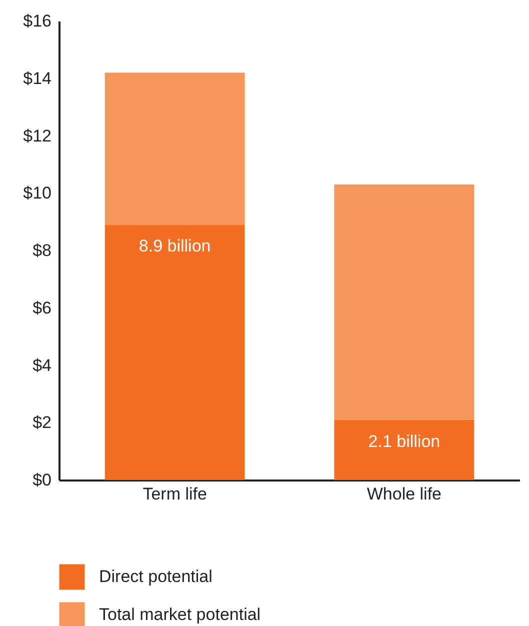  I want to click on y-tick-label: $14, so click(37, 78).